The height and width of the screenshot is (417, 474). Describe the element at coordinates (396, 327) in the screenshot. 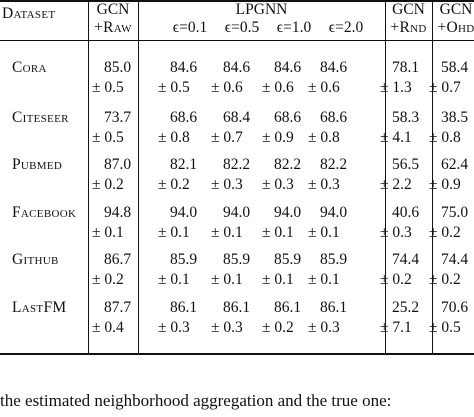

I see `std-value: ± 7.1` at that location.